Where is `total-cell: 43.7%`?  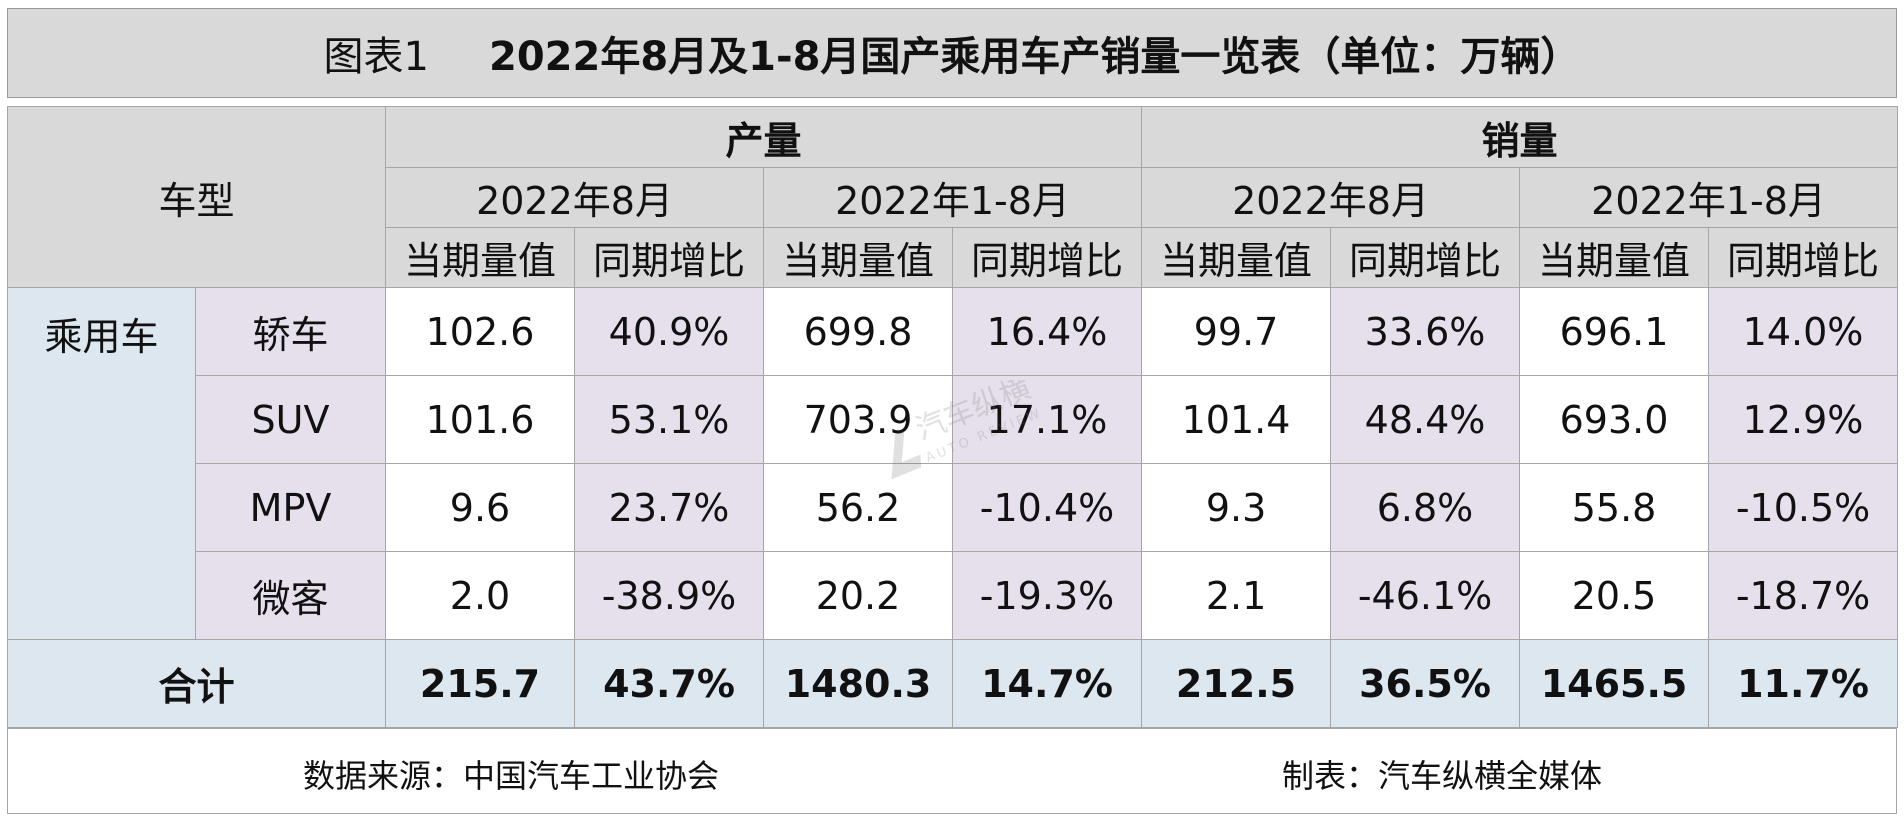 total-cell: 43.7% is located at coordinates (669, 683).